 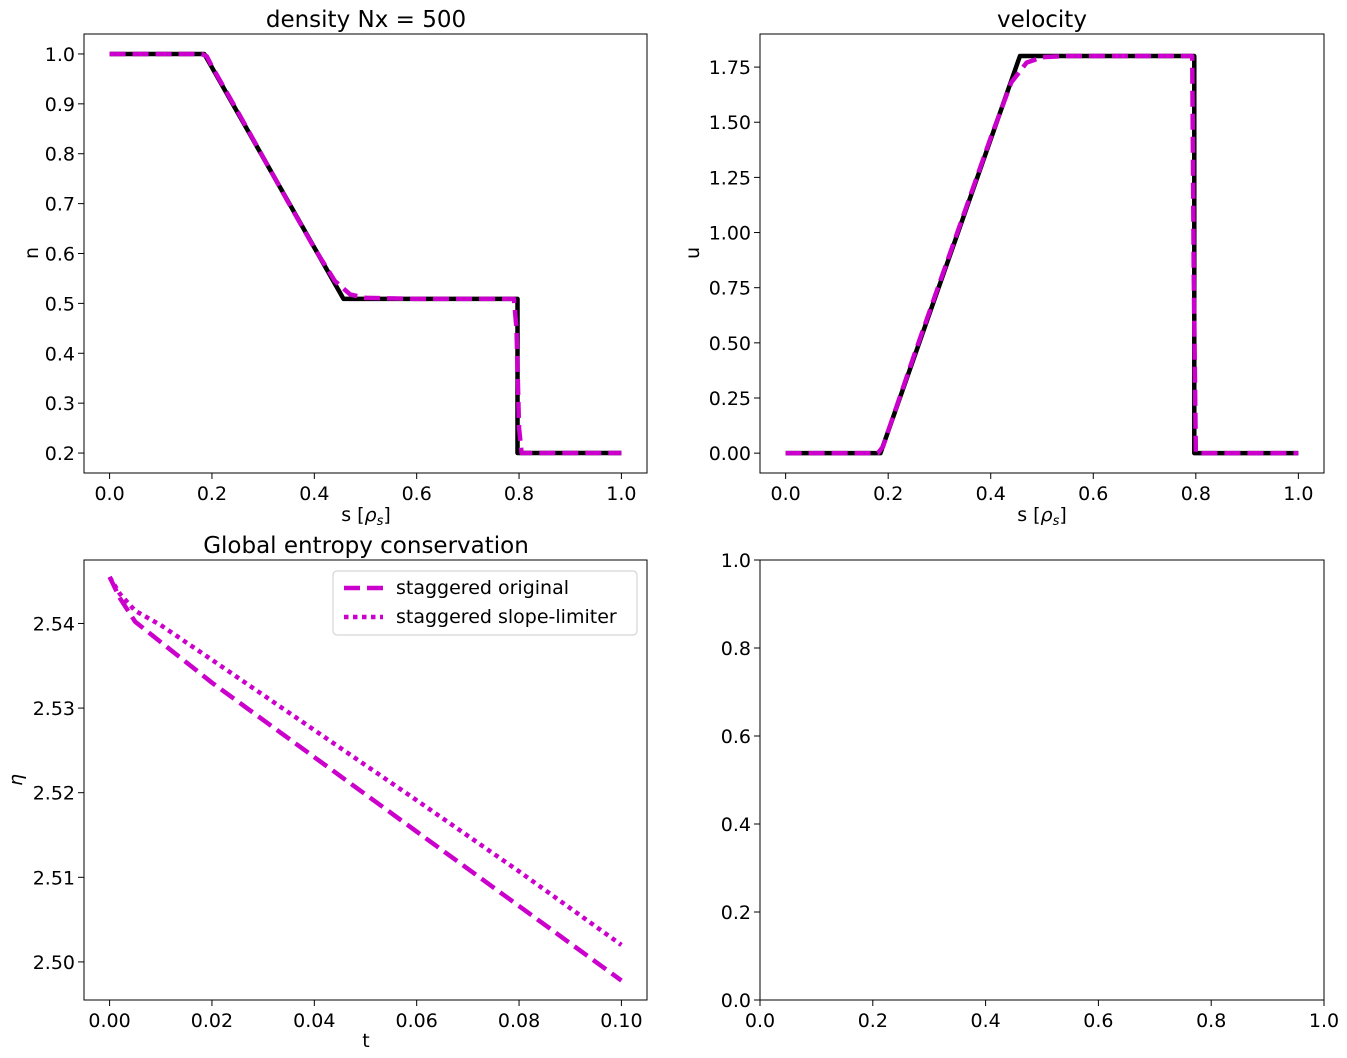 What do you see at coordinates (736, 913) in the screenshot?
I see `empty-ytick-label: 0.2` at bounding box center [736, 913].